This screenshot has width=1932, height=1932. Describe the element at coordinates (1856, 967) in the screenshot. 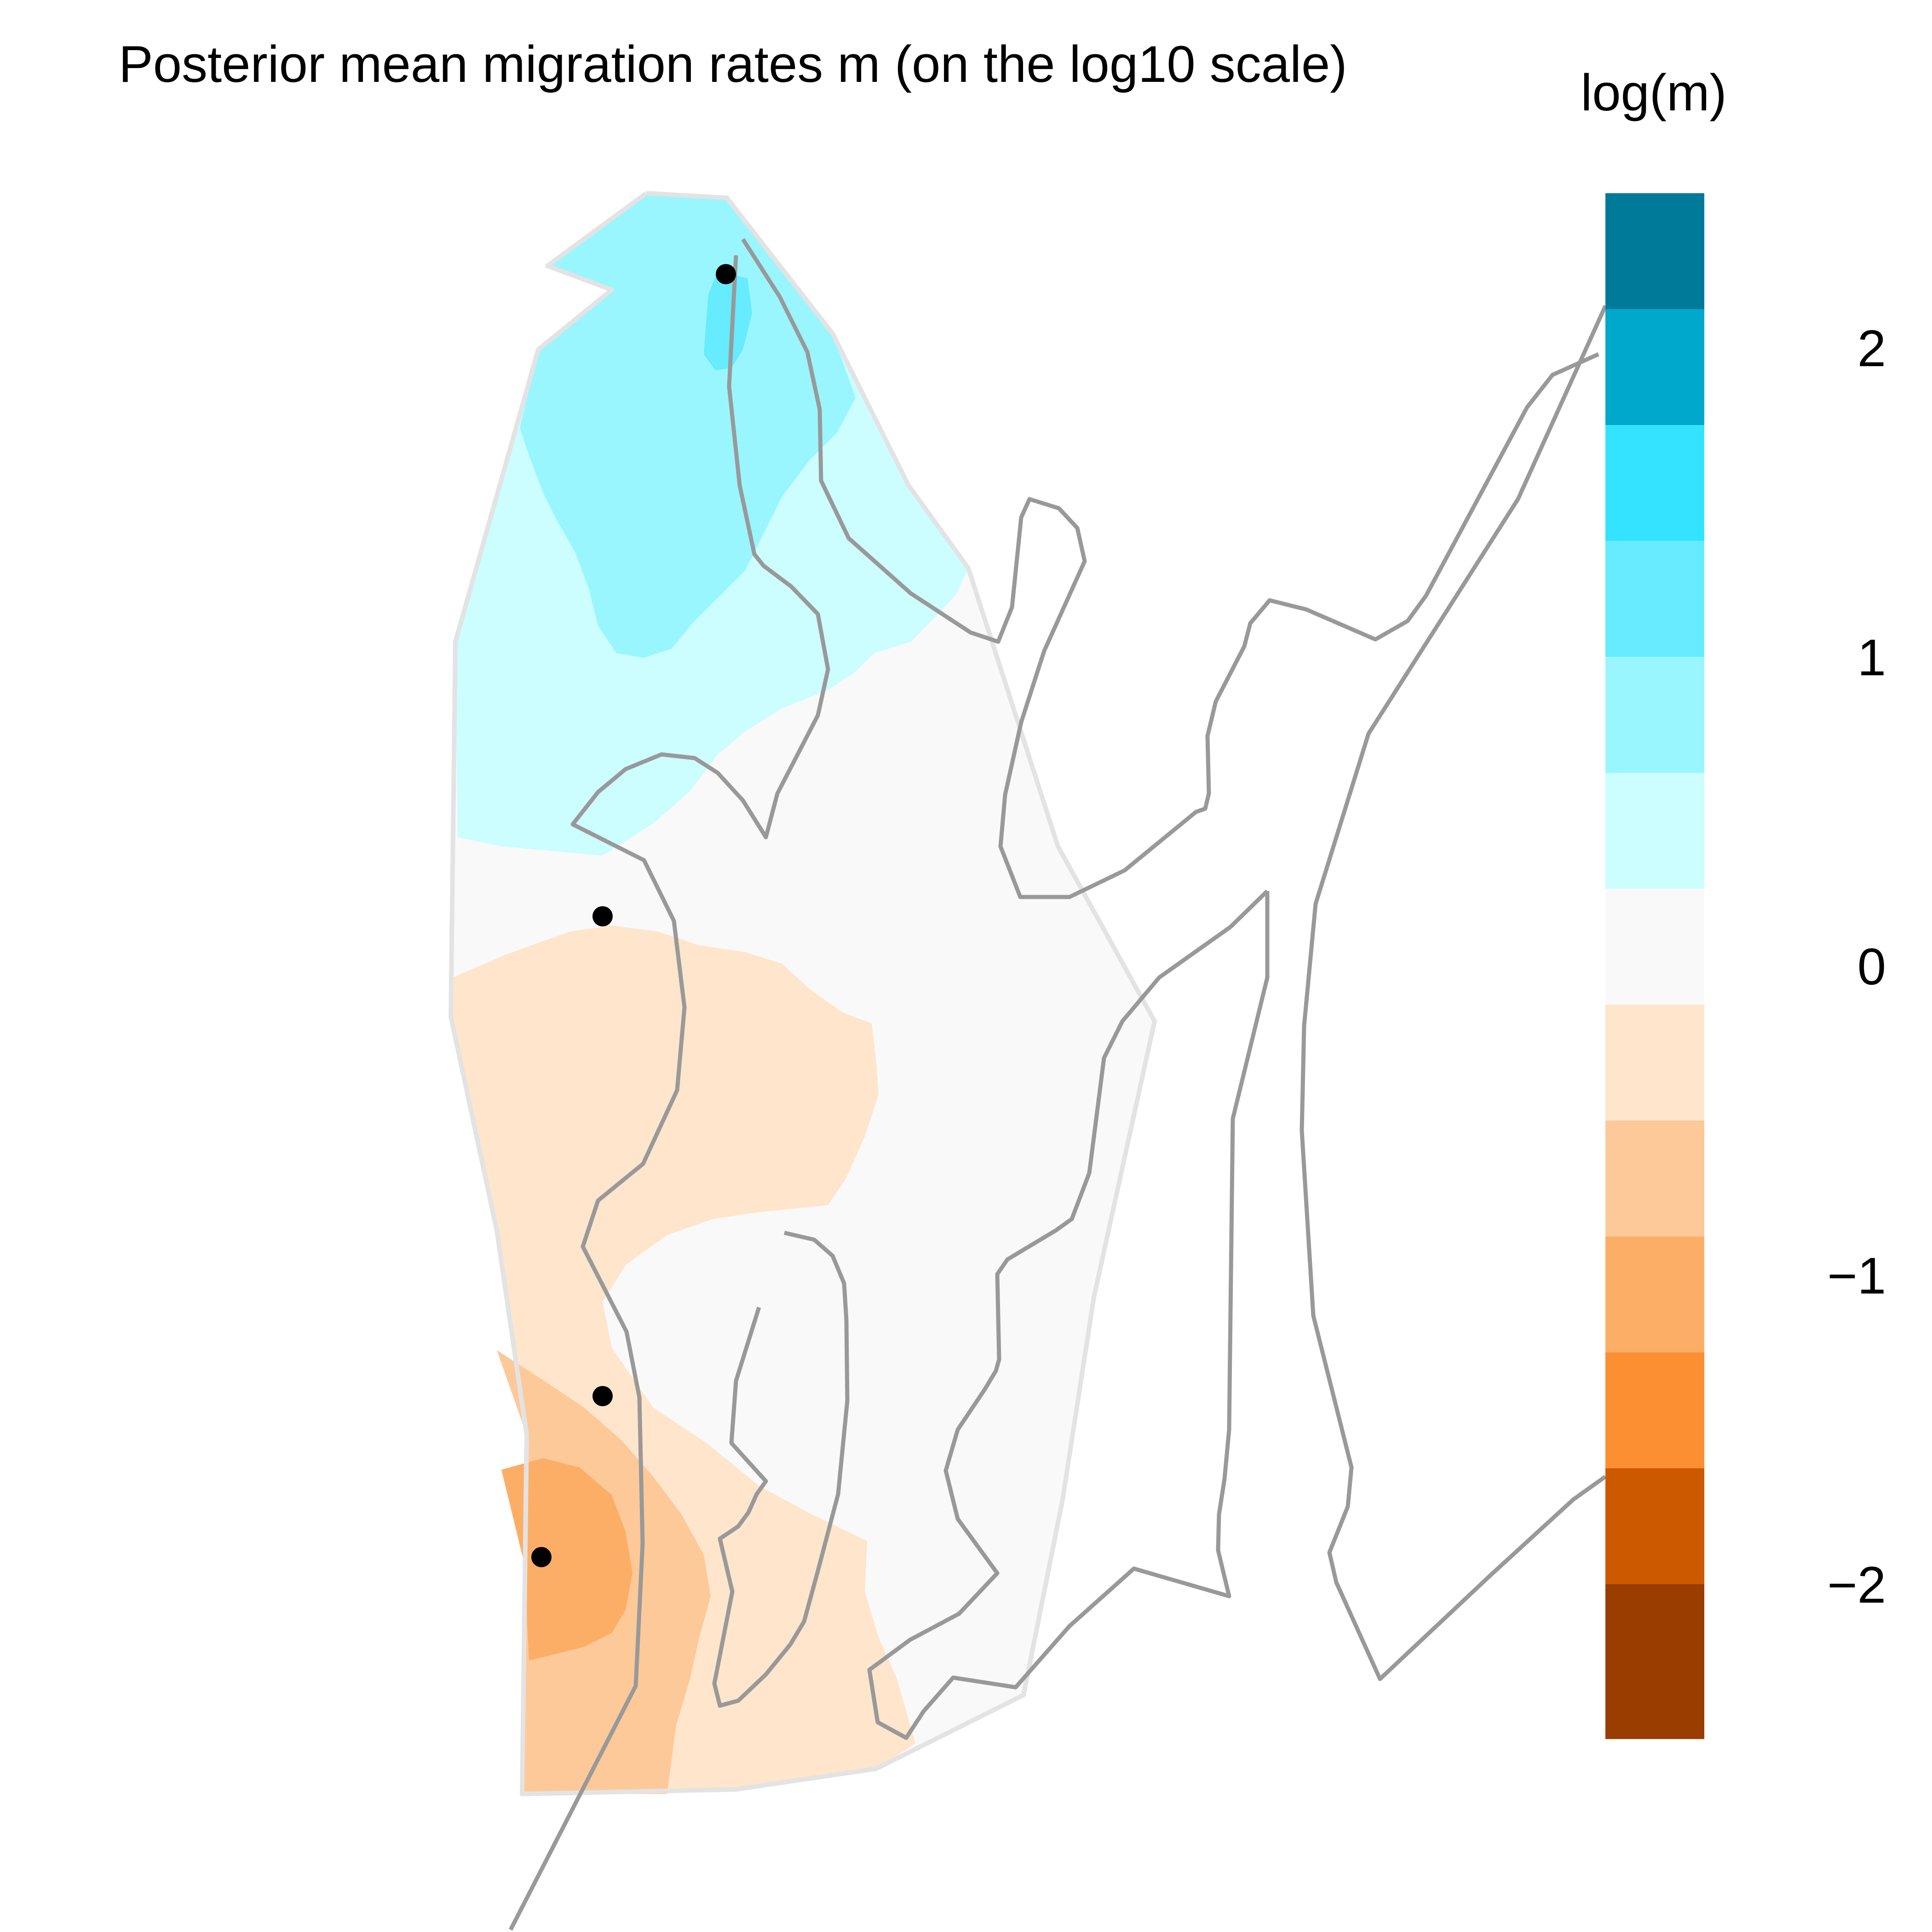

I see `colorbar-ticks: 2 1 0 −1 −2` at that location.